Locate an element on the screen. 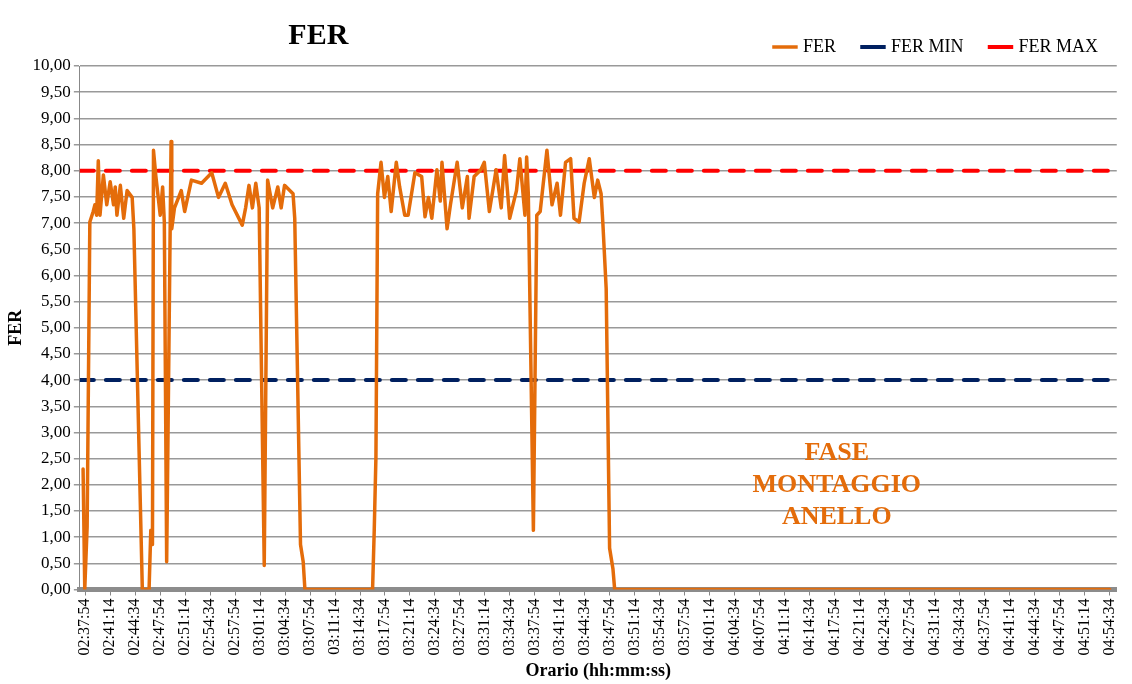 Image resolution: width=1132 pixels, height=684 pixels. y-tick-label: 1,50 is located at coordinates (56, 510).